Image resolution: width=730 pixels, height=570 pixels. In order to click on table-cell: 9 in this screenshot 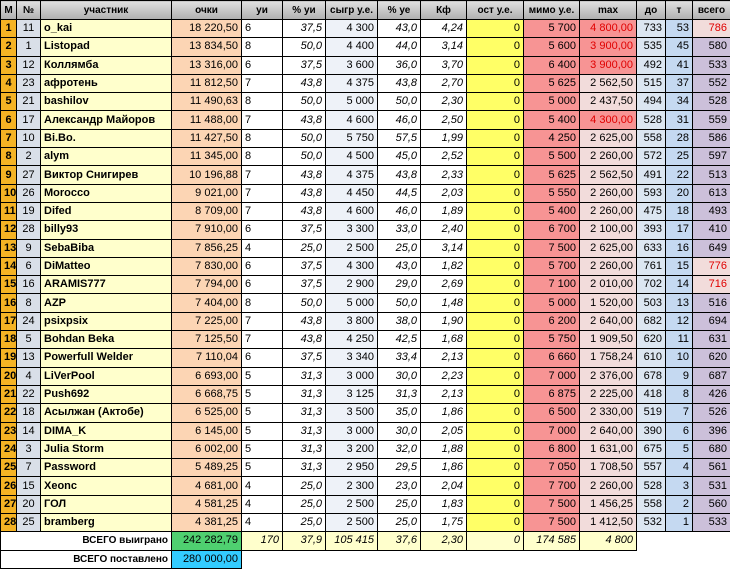, I will do `click(28, 248)`.